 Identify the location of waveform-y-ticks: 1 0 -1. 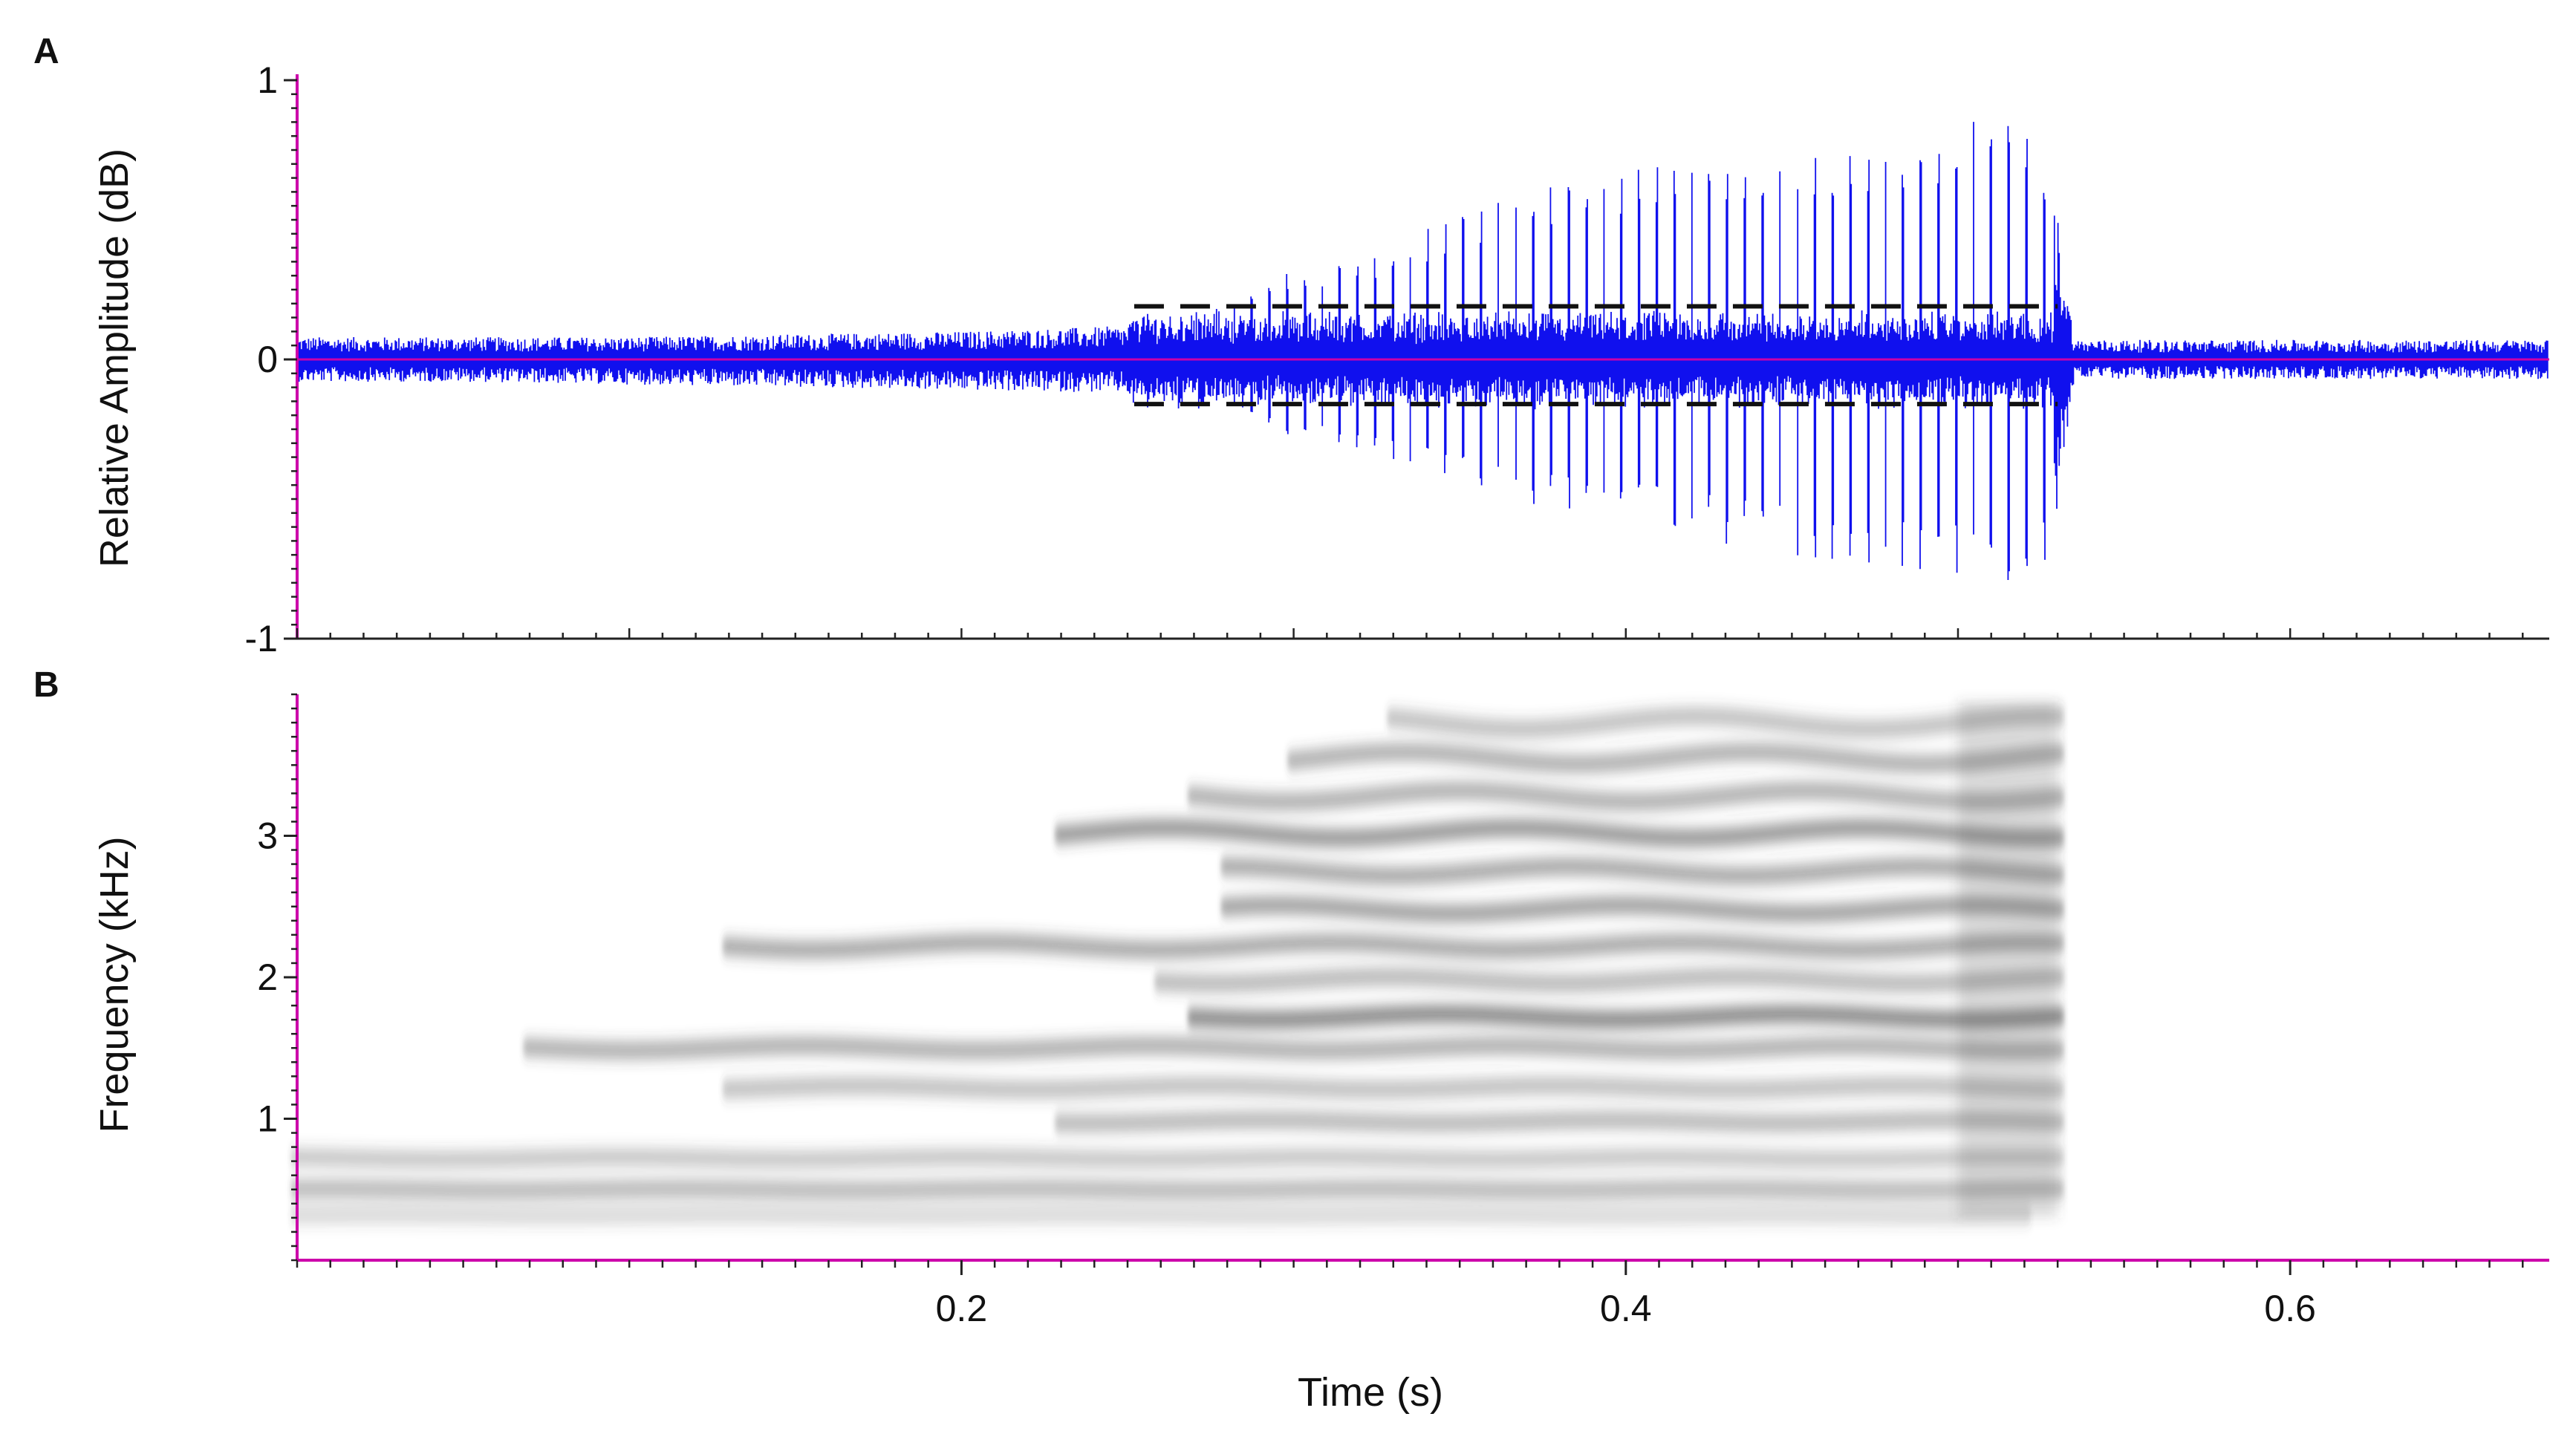
(271, 359).